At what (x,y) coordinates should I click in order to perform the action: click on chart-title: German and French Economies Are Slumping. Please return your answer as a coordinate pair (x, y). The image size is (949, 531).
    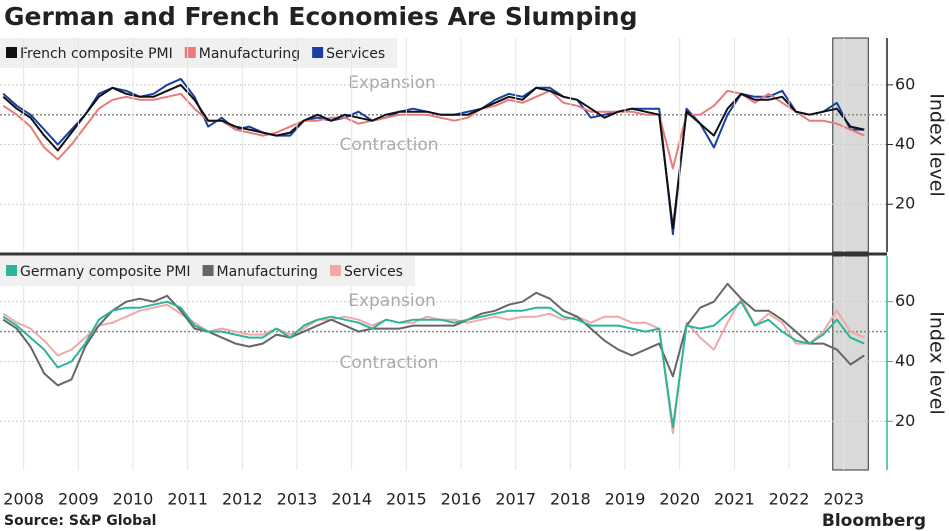
    Looking at the image, I should click on (321, 16).